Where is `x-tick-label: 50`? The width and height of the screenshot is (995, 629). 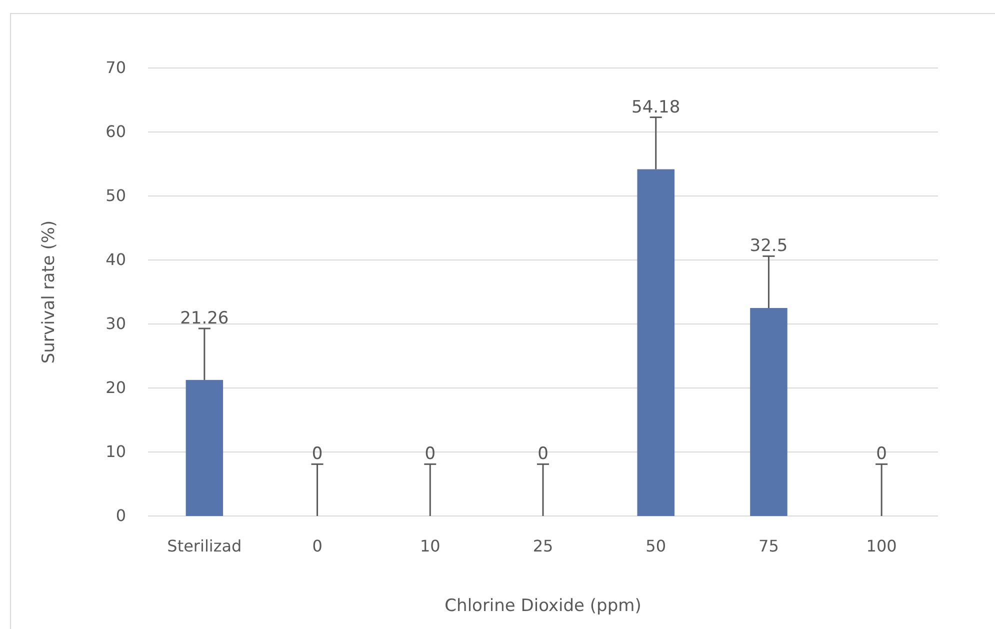
x-tick-label: 50 is located at coordinates (656, 546).